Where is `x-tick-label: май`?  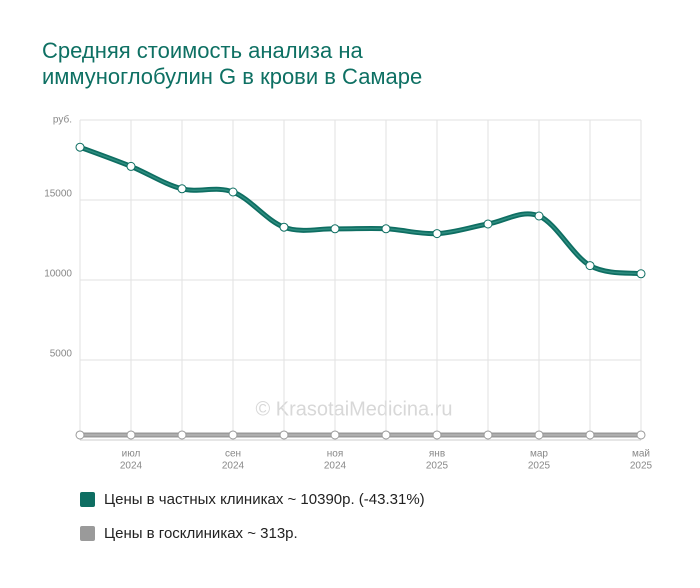 x-tick-label: май is located at coordinates (641, 454).